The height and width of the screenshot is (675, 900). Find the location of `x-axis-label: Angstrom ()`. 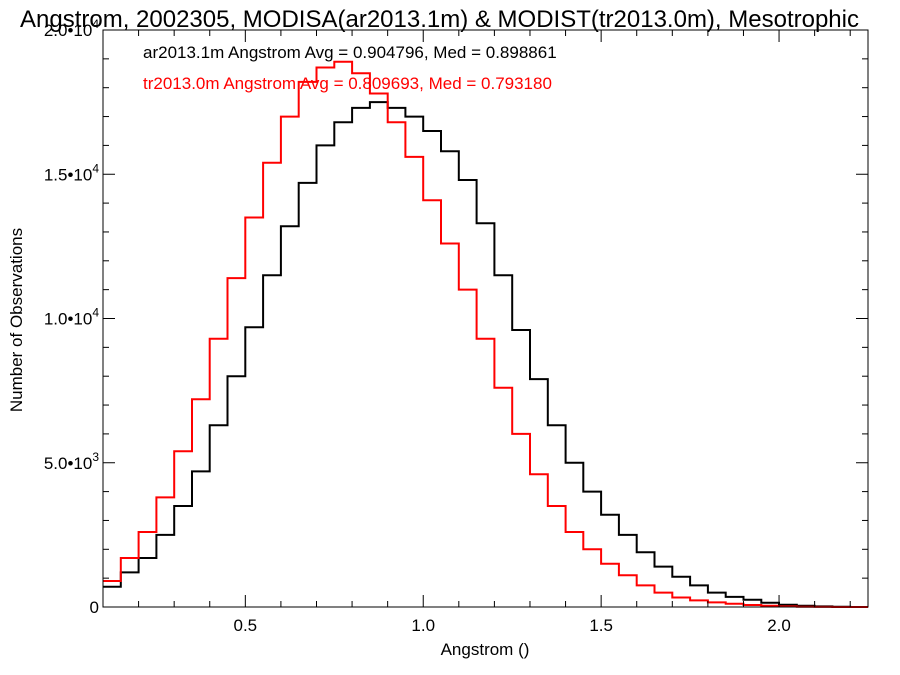

x-axis-label: Angstrom () is located at coordinates (485, 649).